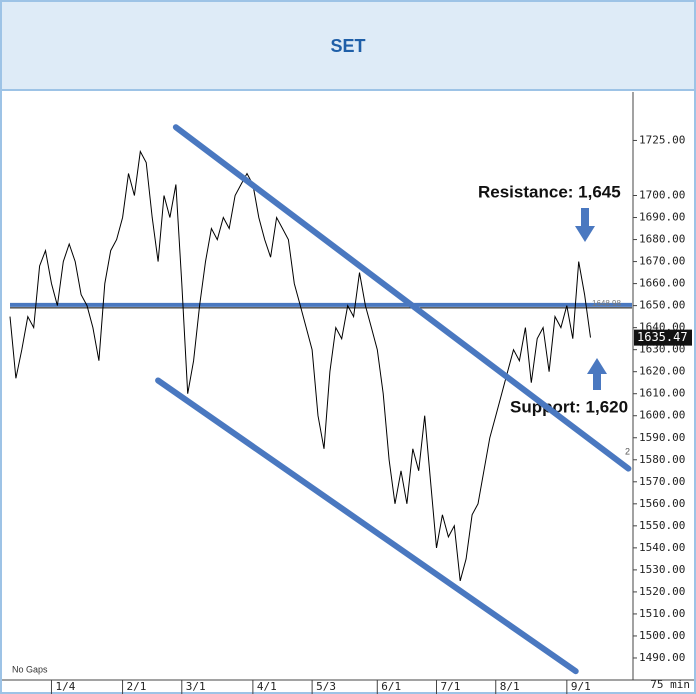  Describe the element at coordinates (662, 481) in the screenshot. I see `y-tick-label: 1570.00` at that location.